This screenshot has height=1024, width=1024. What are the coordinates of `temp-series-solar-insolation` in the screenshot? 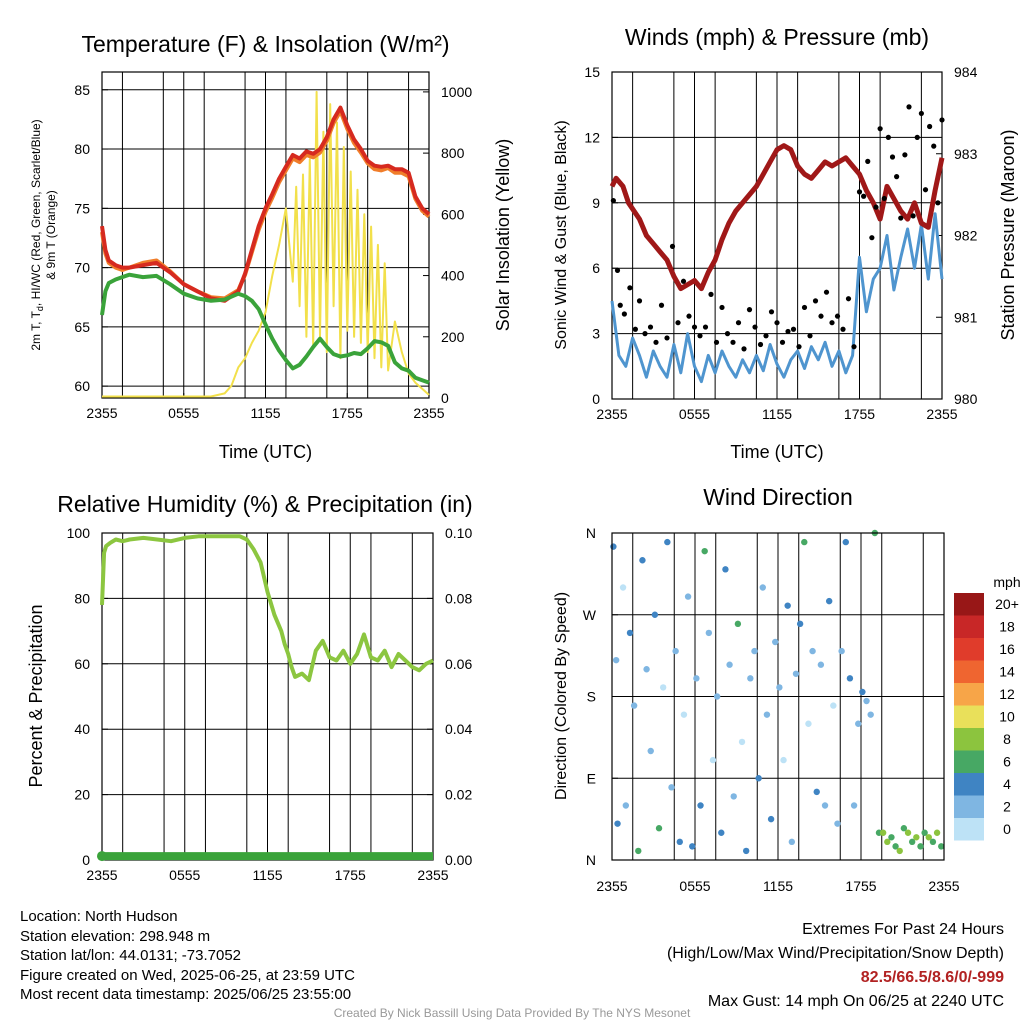 It's located at (266, 244).